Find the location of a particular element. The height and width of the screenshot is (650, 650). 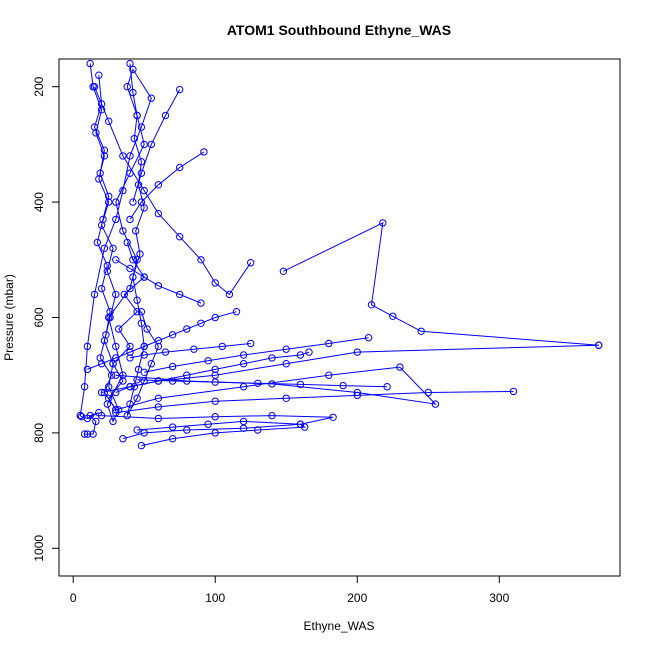

y-tick-label: 1000 is located at coordinates (39, 548).